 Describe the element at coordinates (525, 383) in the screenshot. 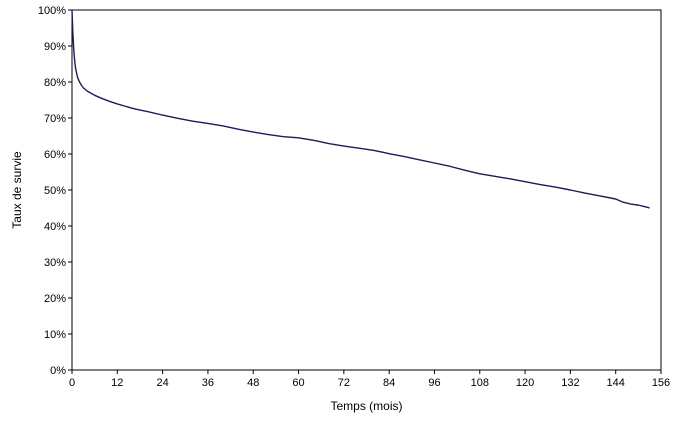

I see `x-tick-label: 120` at that location.